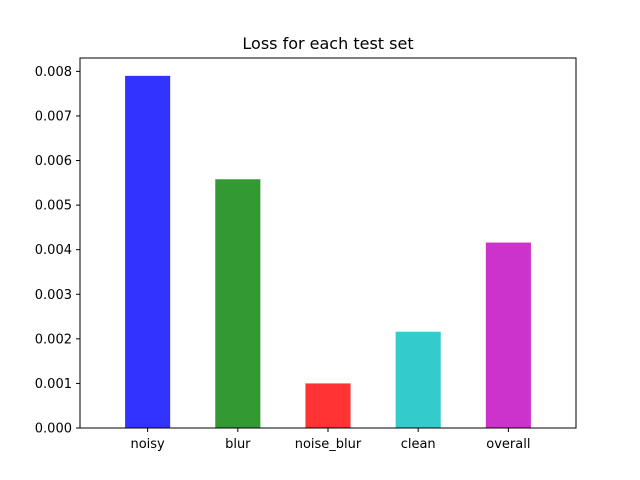 This screenshot has height=480, width=640. Describe the element at coordinates (147, 444) in the screenshot. I see `x-tick-label: noisy` at that location.